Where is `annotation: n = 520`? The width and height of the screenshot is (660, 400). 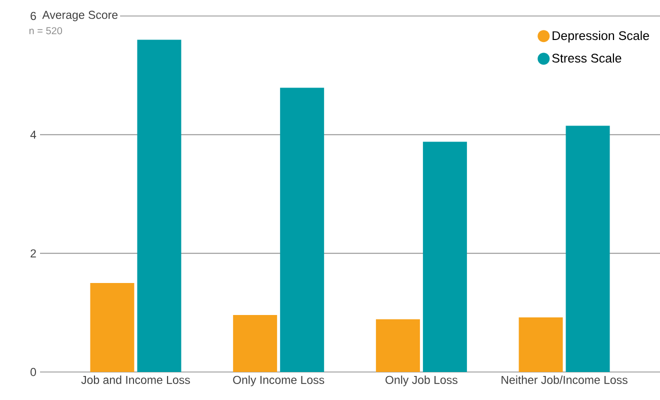
annotation: n = 520 is located at coordinates (45, 30).